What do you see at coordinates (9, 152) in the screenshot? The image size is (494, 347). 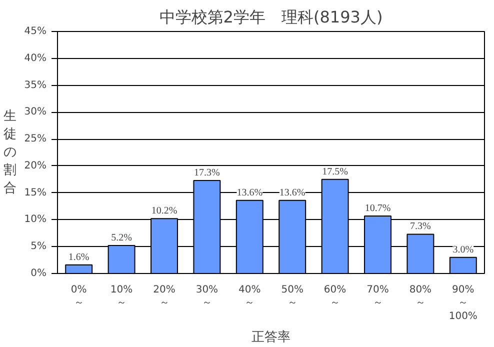 I see `y-axis-title: 生徒の割合` at bounding box center [9, 152].